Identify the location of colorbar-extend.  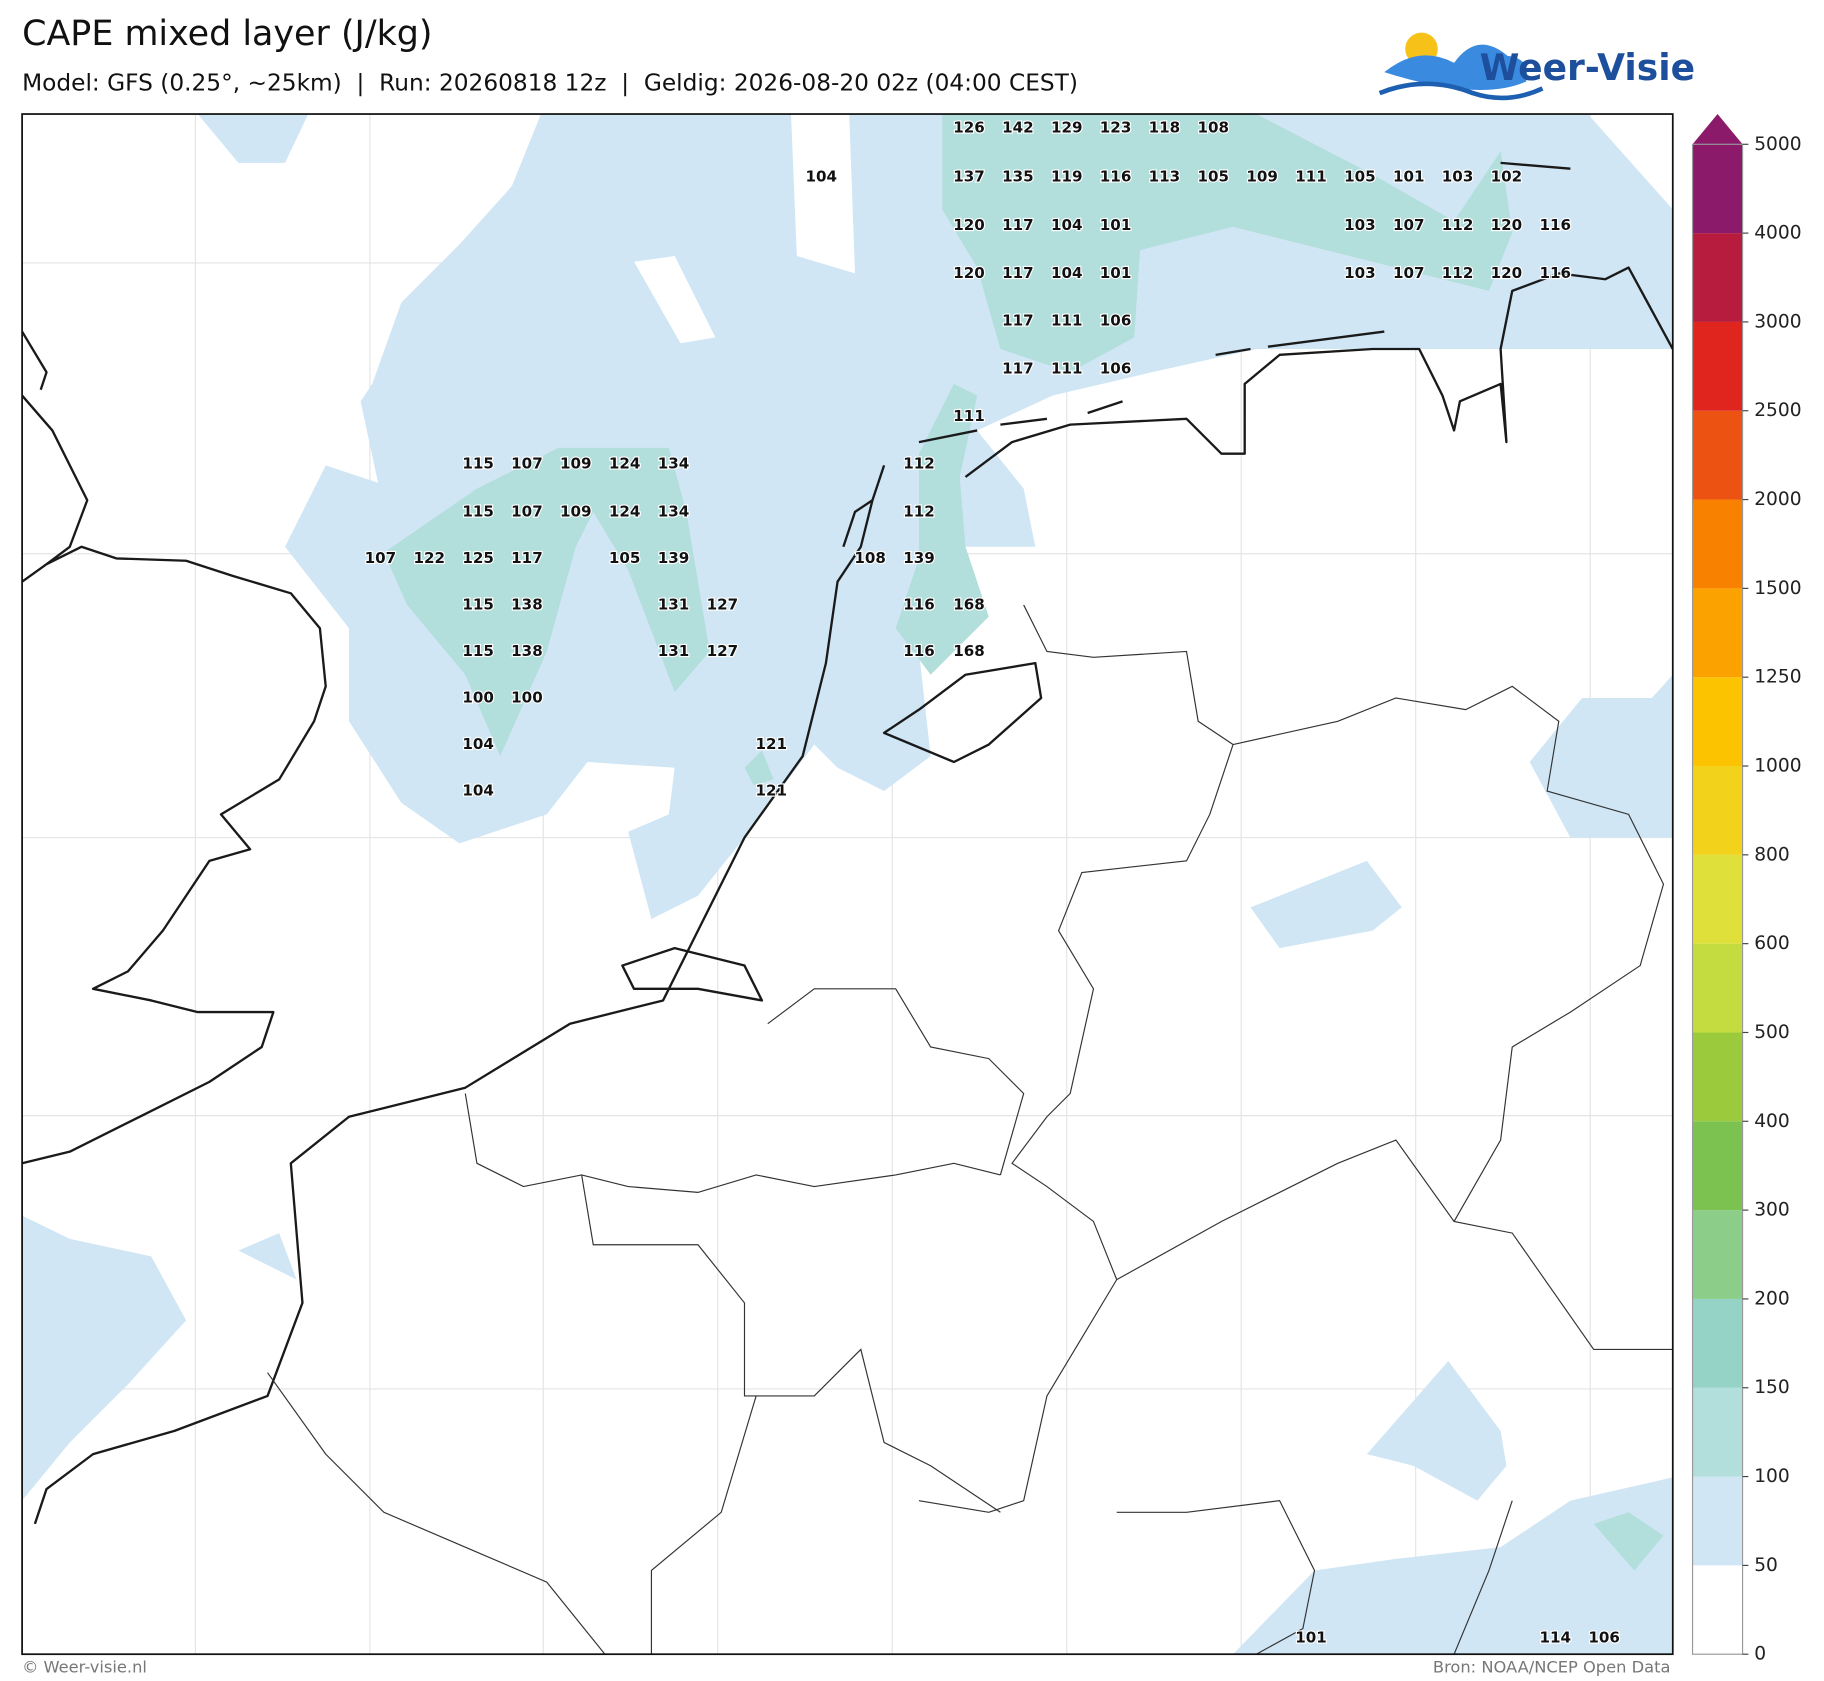
(1717, 129).